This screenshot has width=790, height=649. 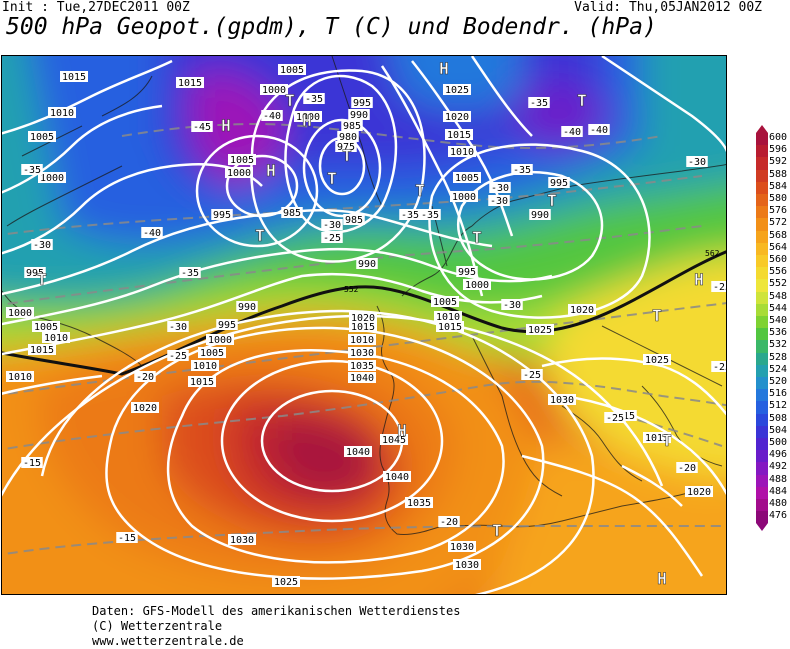 I want to click on temperature-label: -40, so click(x=272, y=116).